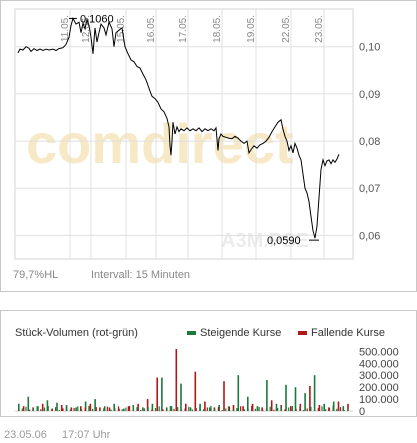 The width and height of the screenshot is (417, 443). Describe the element at coordinates (65, 28) in the screenshot. I see `x-tick-label: 11.05.` at that location.